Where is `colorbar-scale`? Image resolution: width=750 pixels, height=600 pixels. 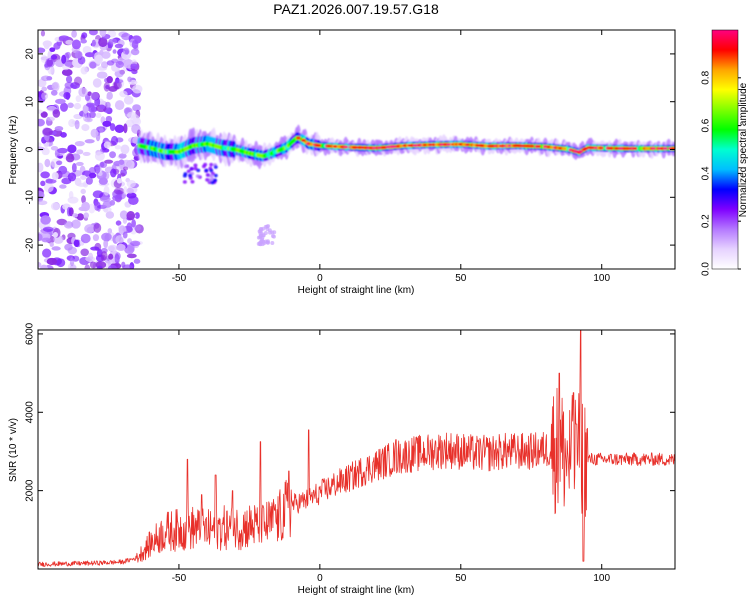
colorbar-scale is located at coordinates (725, 149).